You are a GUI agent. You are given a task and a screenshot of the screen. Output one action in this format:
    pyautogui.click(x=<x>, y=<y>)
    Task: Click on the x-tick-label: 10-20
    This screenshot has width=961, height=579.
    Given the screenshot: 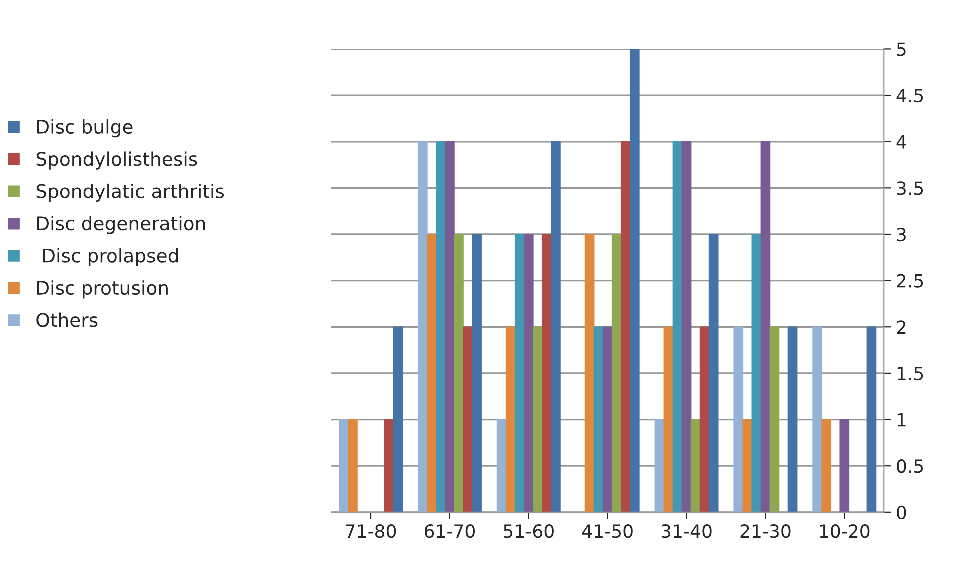 What is the action you would take?
    pyautogui.click(x=845, y=531)
    